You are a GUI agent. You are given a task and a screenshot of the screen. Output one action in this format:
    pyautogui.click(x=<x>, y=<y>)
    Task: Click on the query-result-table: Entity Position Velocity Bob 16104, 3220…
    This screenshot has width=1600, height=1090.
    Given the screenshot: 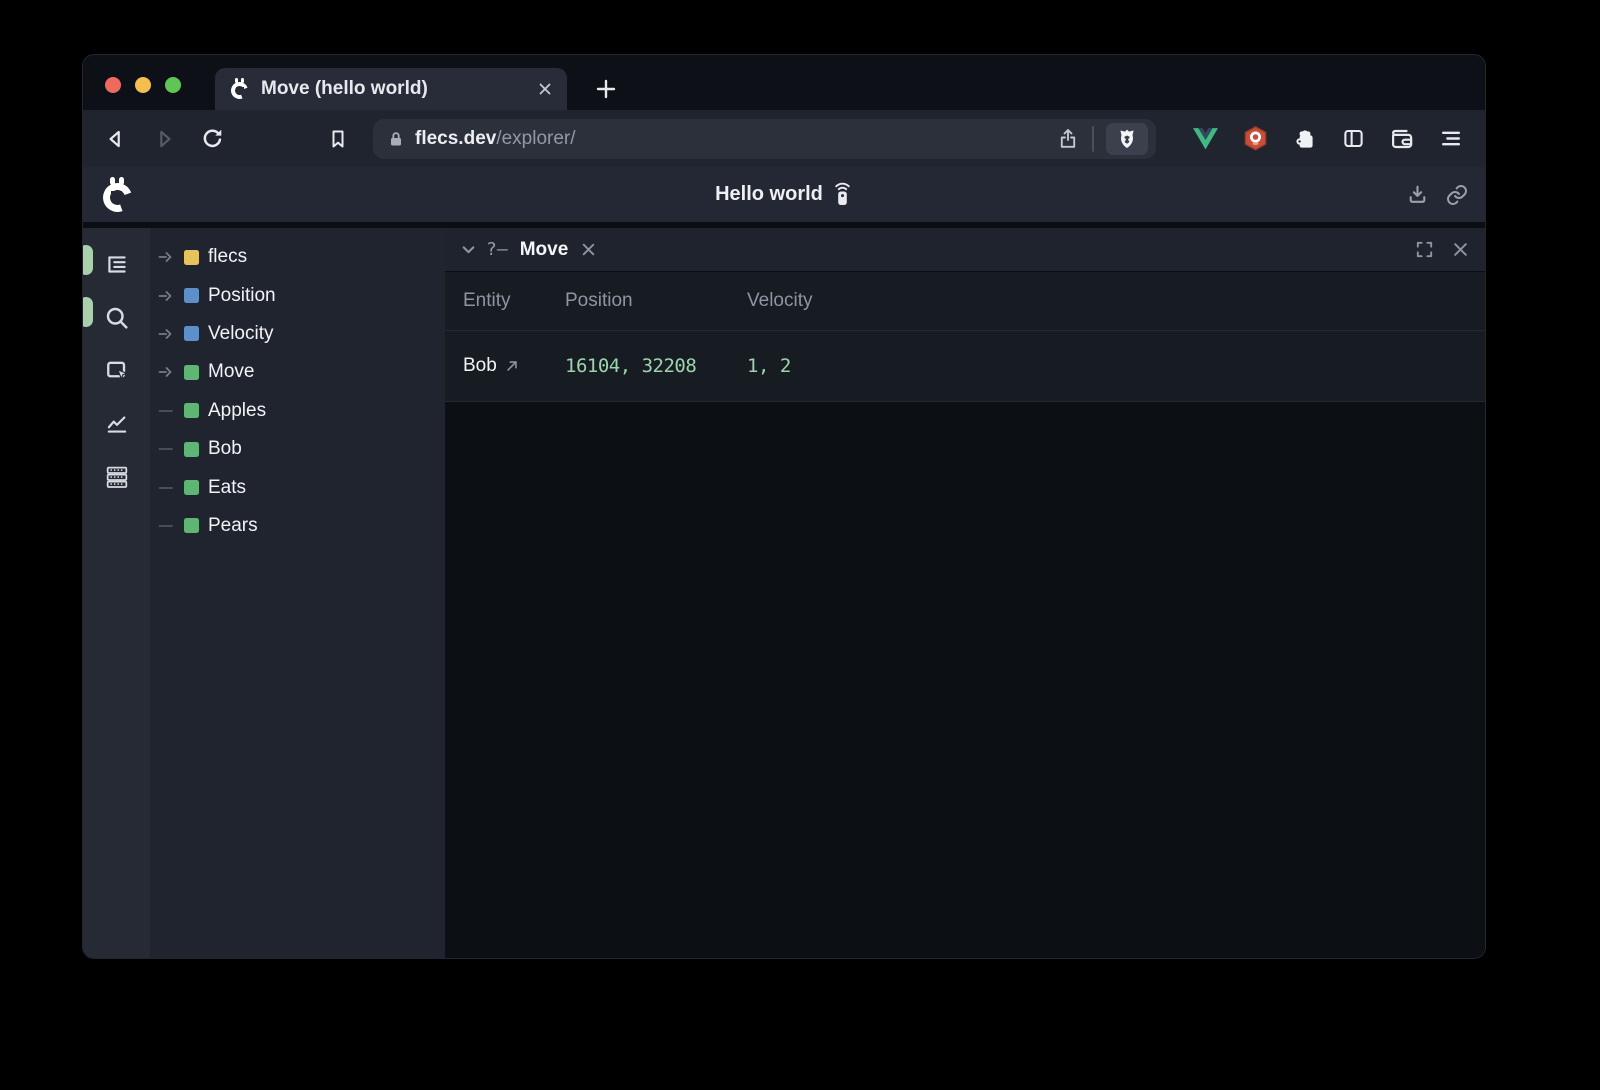 What is the action you would take?
    pyautogui.click(x=965, y=337)
    